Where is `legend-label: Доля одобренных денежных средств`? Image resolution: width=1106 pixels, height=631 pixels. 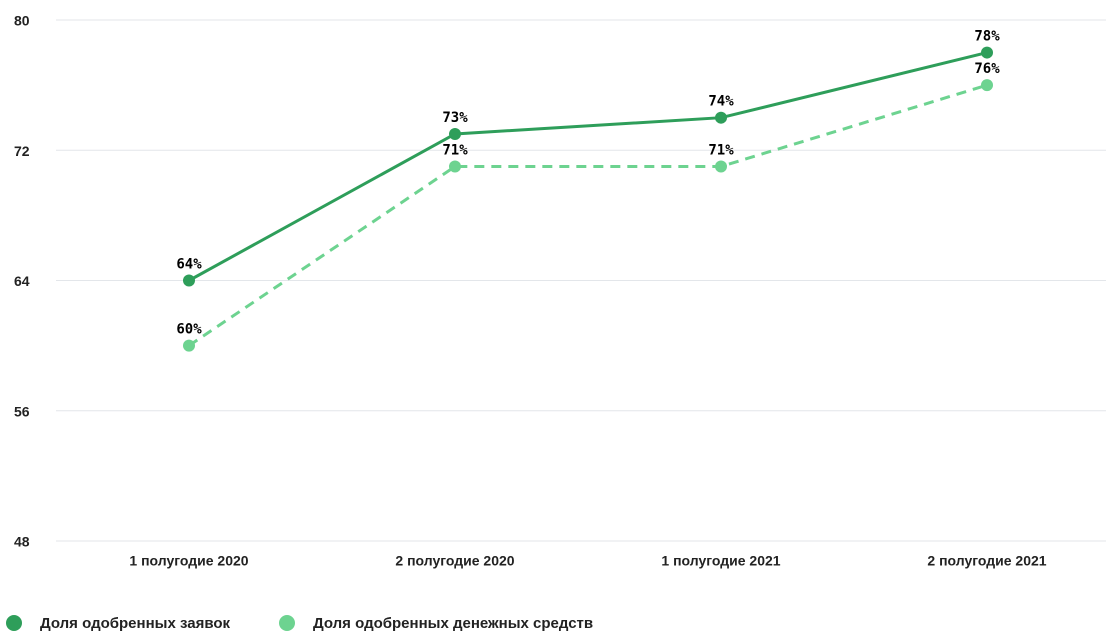
legend-label: Доля одобренных денежных средств is located at coordinates (453, 623).